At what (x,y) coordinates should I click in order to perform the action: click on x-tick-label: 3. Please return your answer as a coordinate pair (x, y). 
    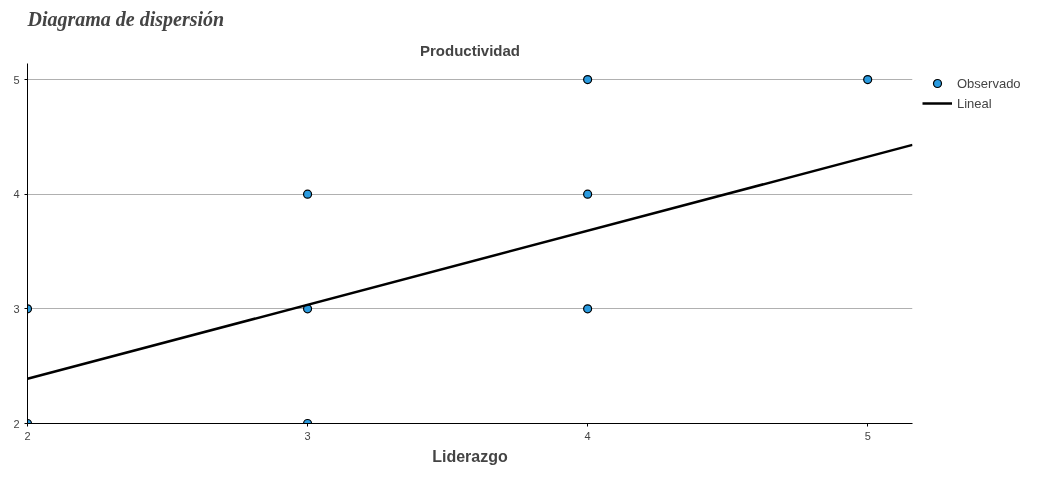
    Looking at the image, I should click on (307, 435).